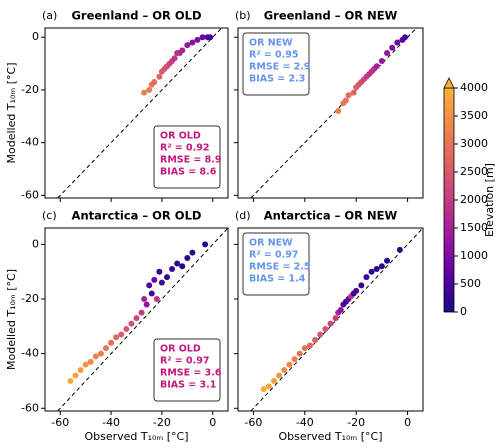 This screenshot has width=500, height=448. I want to click on y-axis-label: Modelled T₁₀ₘ [°C], so click(11, 113).